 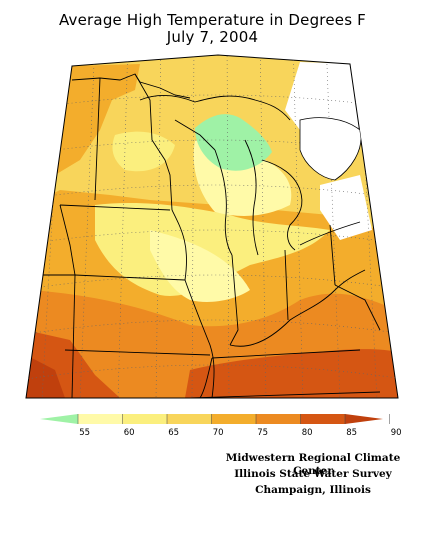 I want to click on legend-label: 80, so click(x=307, y=433).